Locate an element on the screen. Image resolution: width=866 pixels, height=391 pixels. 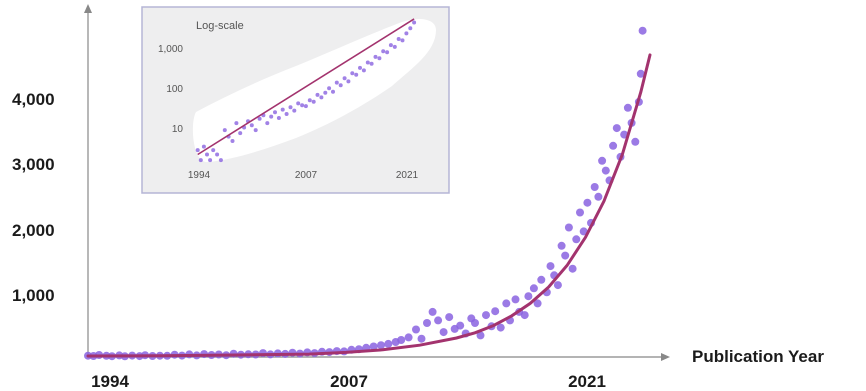
inset-y-tick-10: 10 is located at coordinates (178, 129).